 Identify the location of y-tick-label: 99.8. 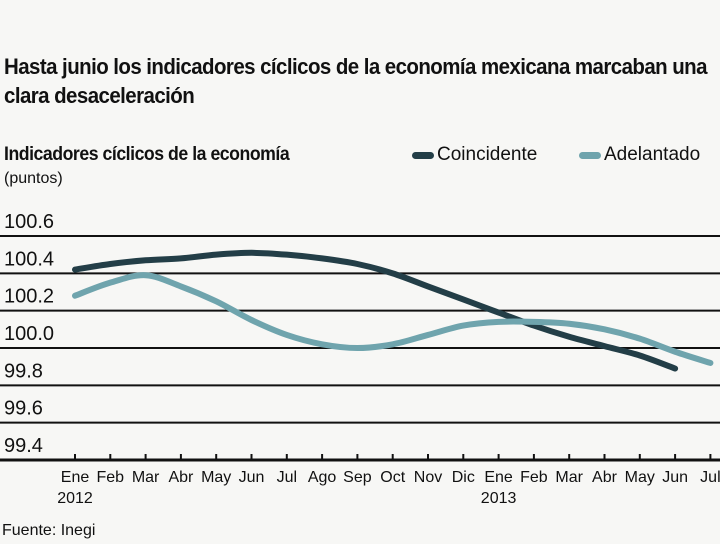
(23, 371).